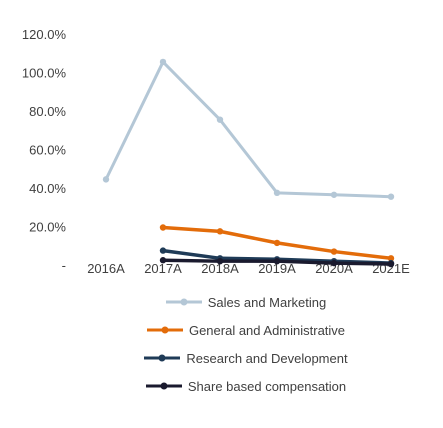 This screenshot has width=443, height=428. I want to click on legend-swatch-research-development, so click(162, 358).